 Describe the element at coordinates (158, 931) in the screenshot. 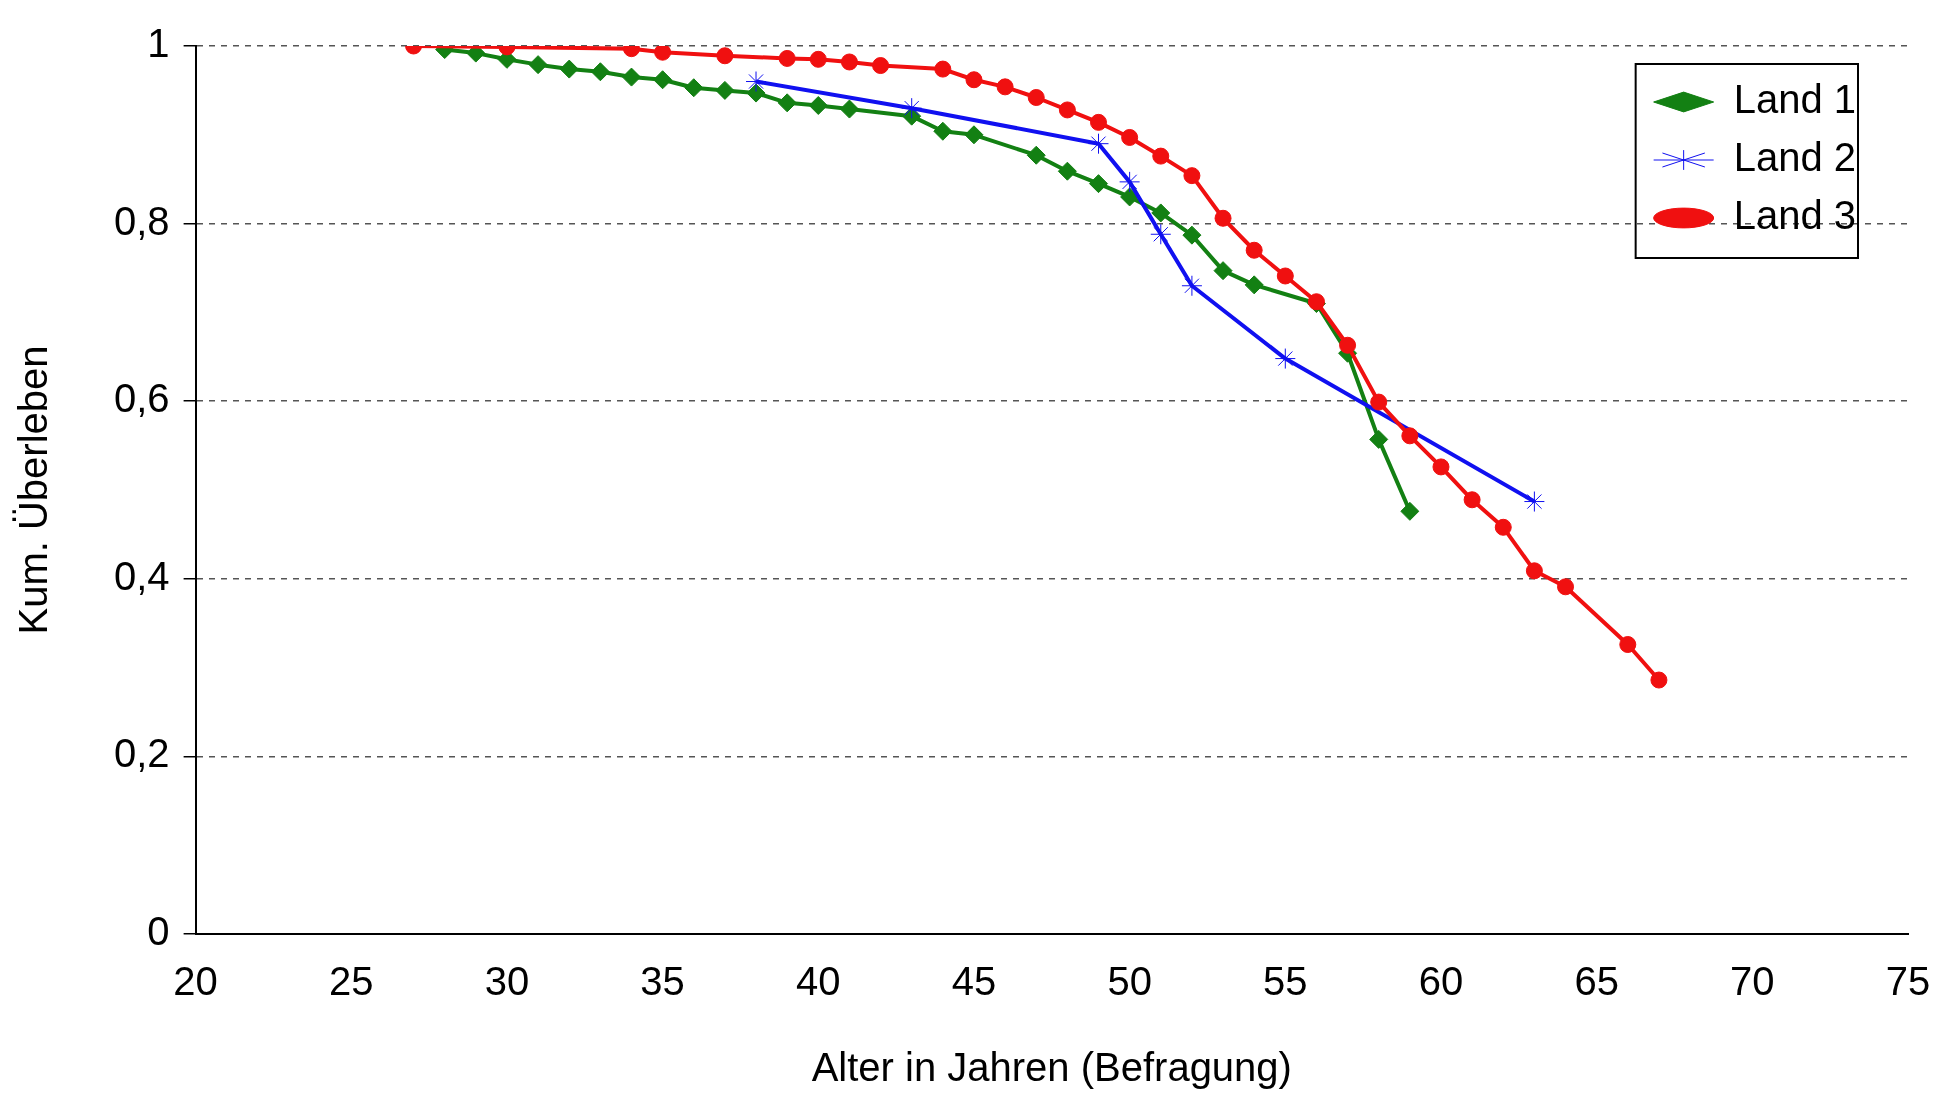

I see `y-tick-label: 0` at that location.